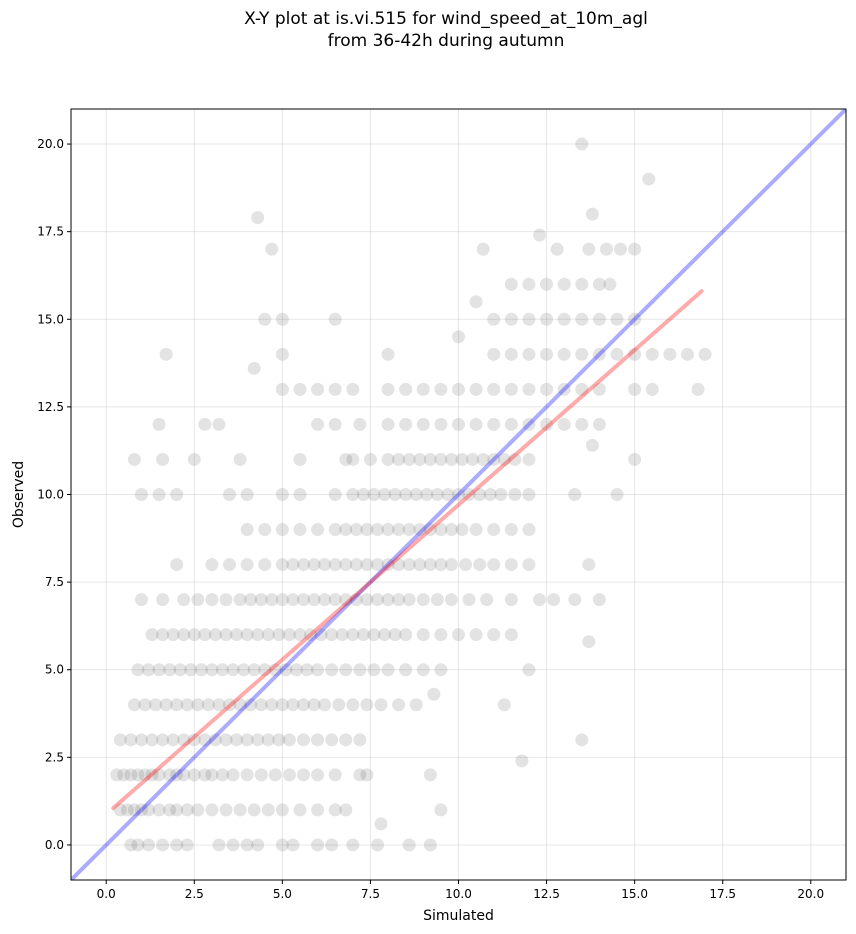 This screenshot has width=856, height=934. What do you see at coordinates (54, 670) in the screenshot?
I see `y-tick-label: 5.0` at bounding box center [54, 670].